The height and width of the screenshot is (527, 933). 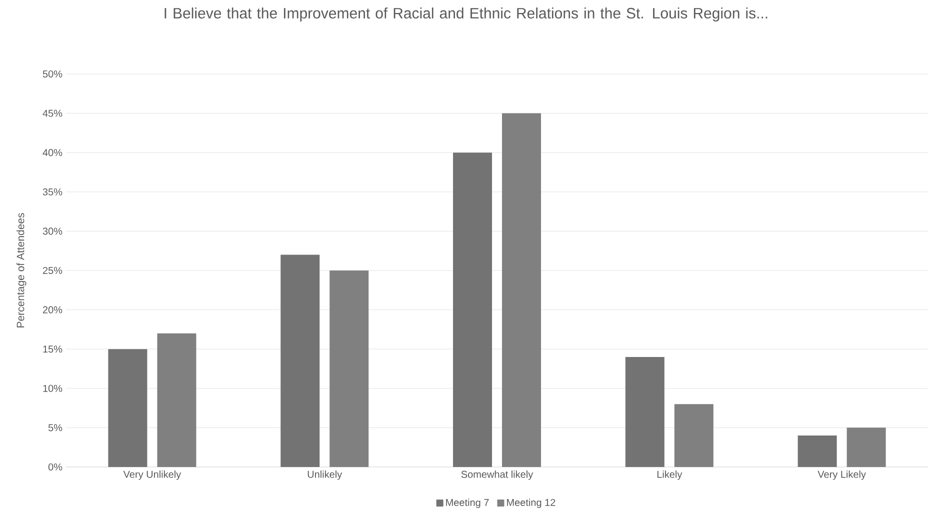 What do you see at coordinates (152, 475) in the screenshot?
I see `x-tick-label: Very Unlikely` at bounding box center [152, 475].